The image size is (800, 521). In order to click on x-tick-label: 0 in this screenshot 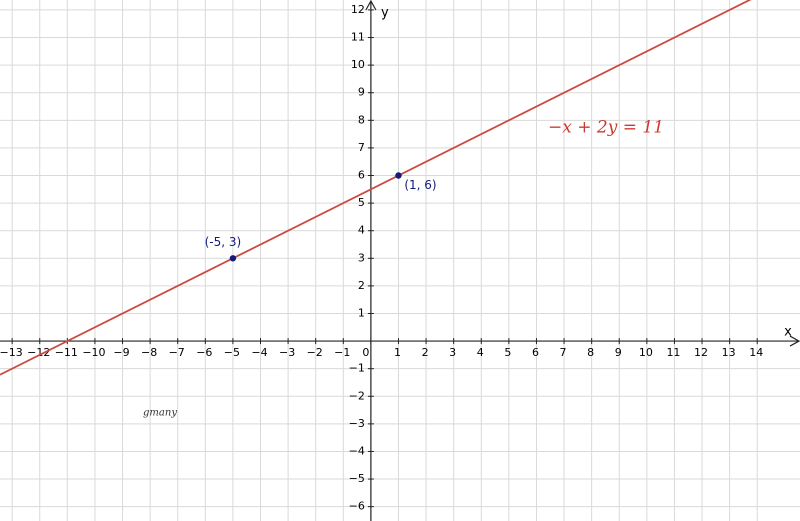, I will do `click(365, 352)`.